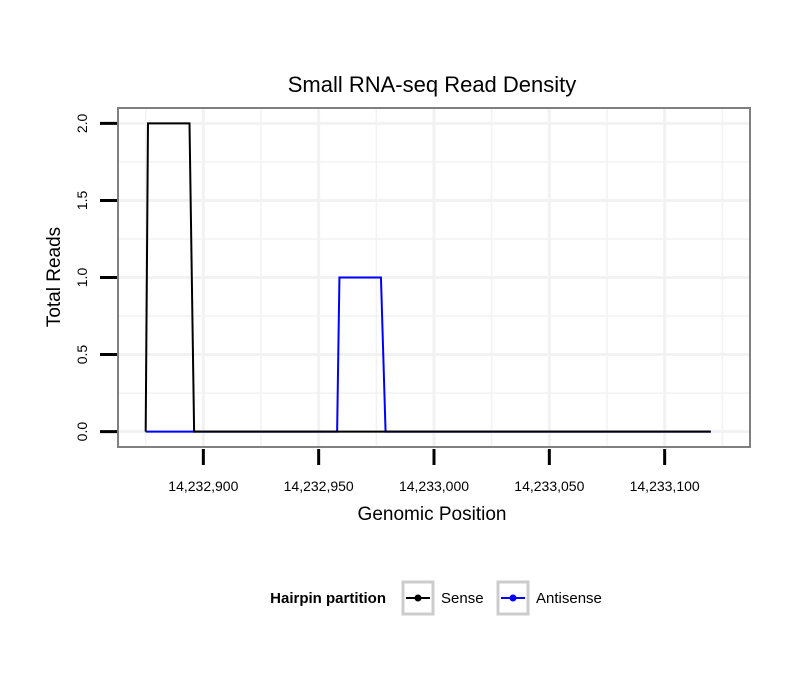 The width and height of the screenshot is (810, 690). I want to click on legend-label: Antisense, so click(569, 598).